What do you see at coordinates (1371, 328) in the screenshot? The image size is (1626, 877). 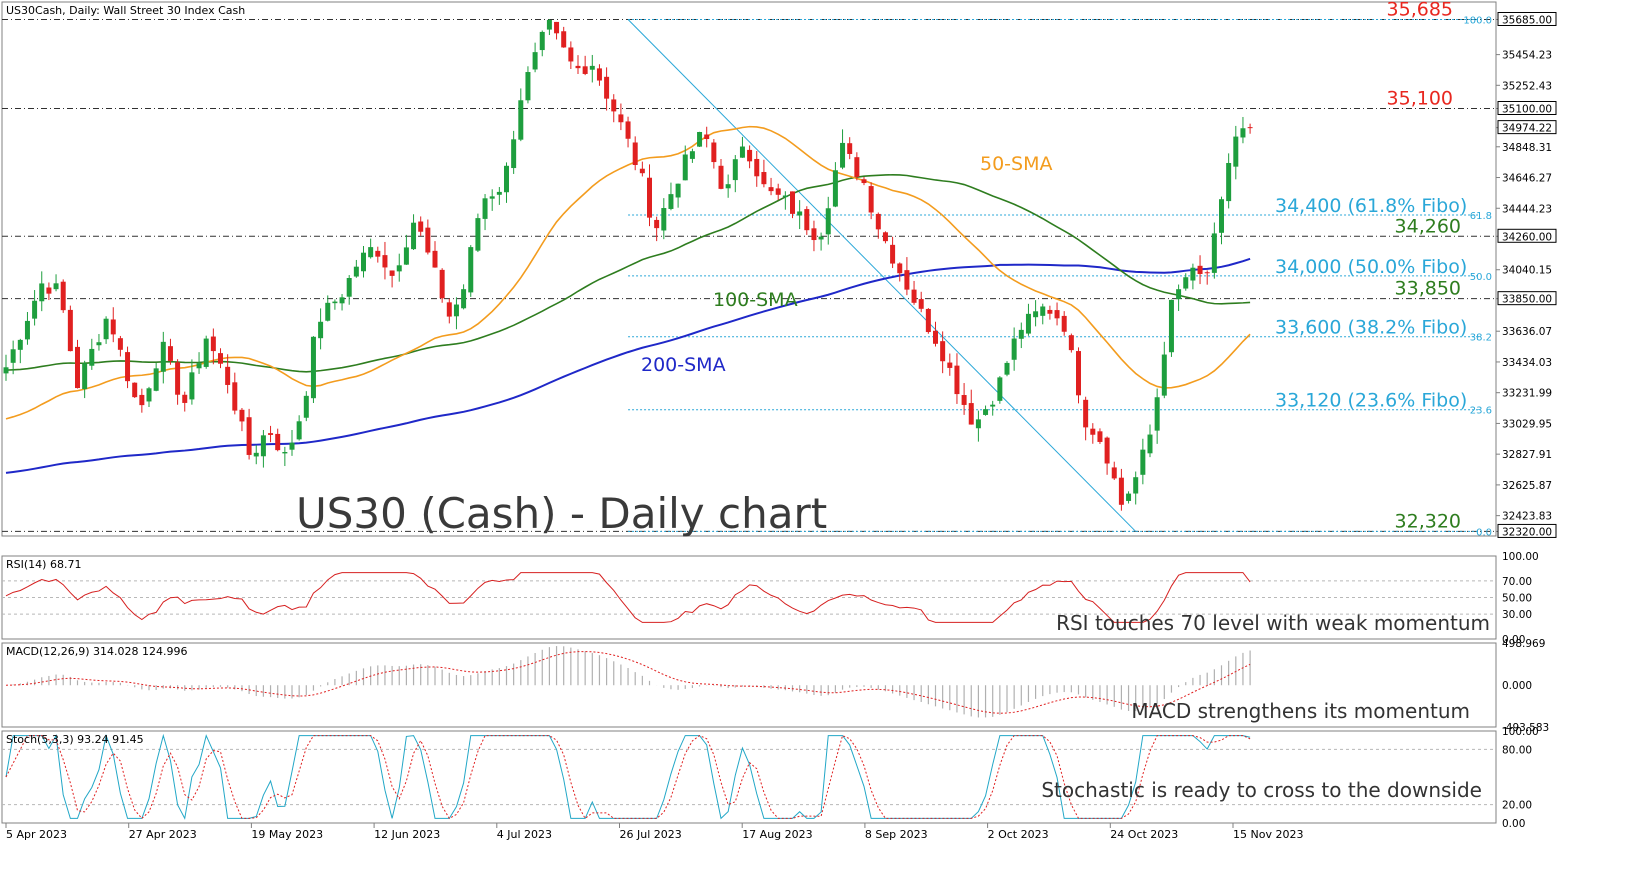 I see `fibo-level-label: 33,600 (38.2% Fibo)` at bounding box center [1371, 328].